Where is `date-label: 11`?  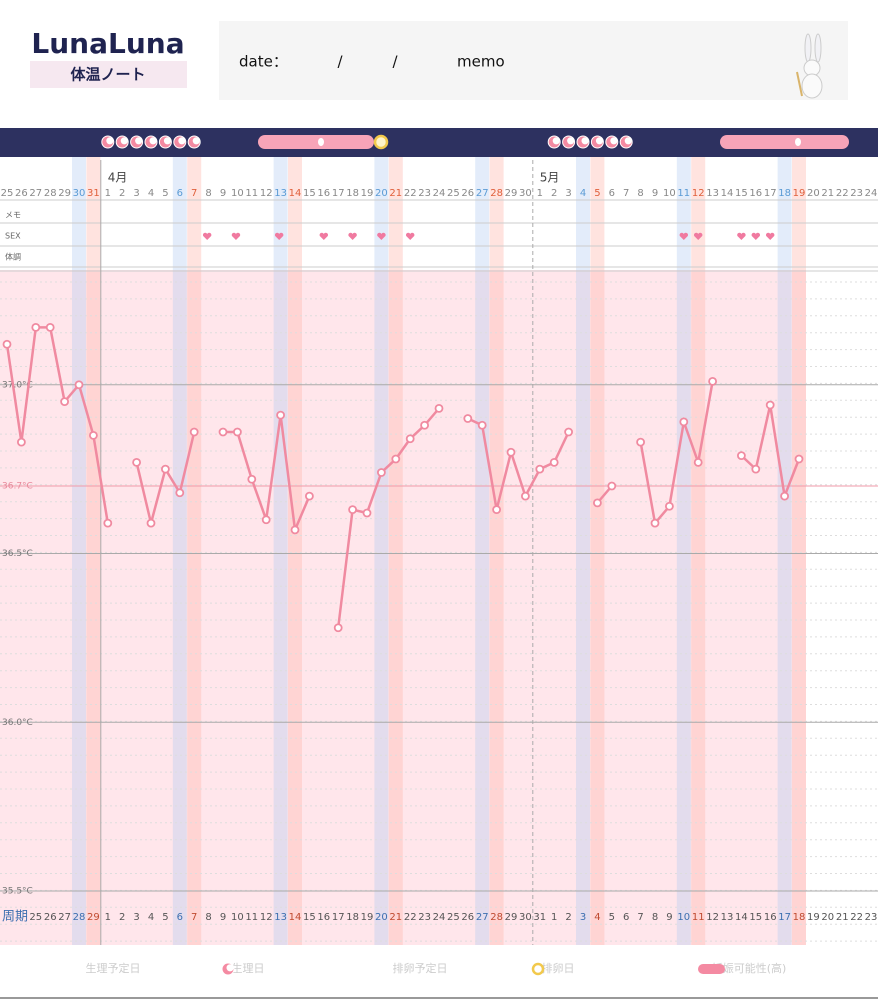
date-label: 11 is located at coordinates (683, 193).